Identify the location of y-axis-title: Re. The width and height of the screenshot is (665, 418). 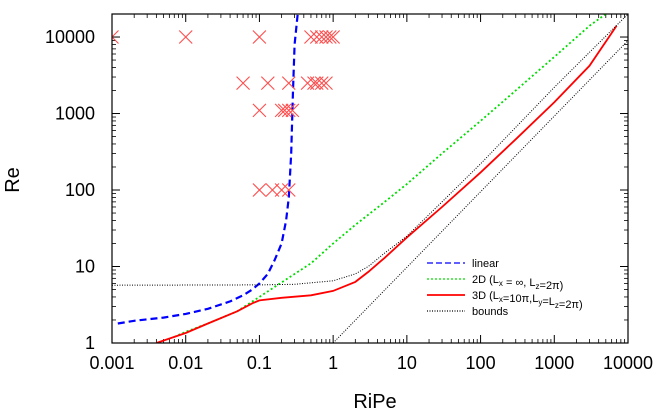
(13, 180).